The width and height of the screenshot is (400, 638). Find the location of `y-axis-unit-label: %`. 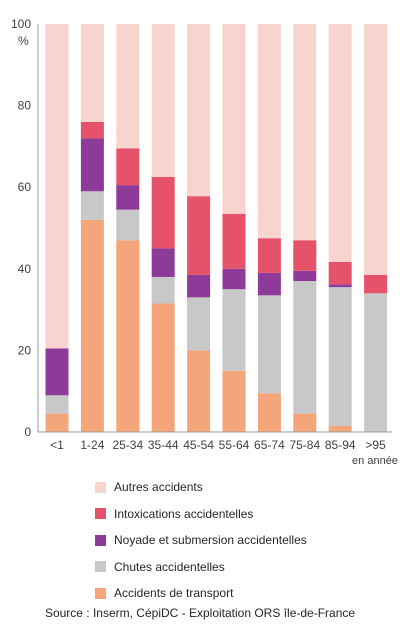

y-axis-unit-label: % is located at coordinates (23, 41).